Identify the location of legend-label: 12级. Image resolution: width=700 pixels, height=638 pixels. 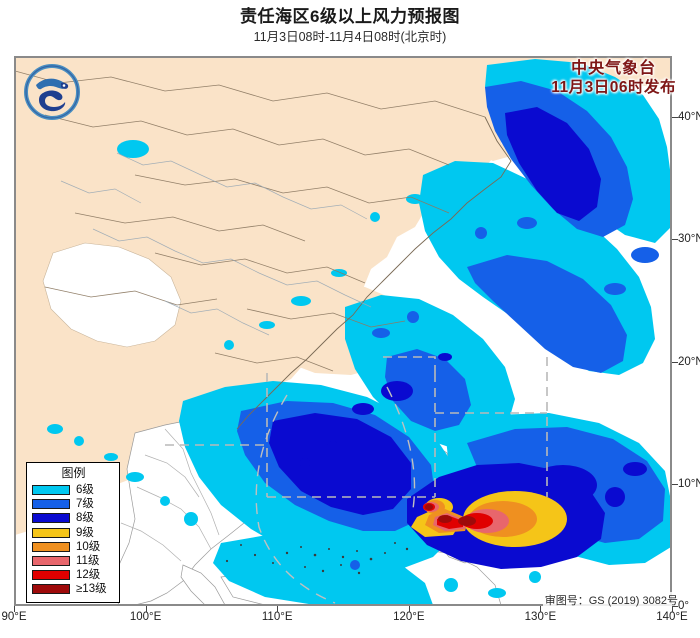
(88, 575).